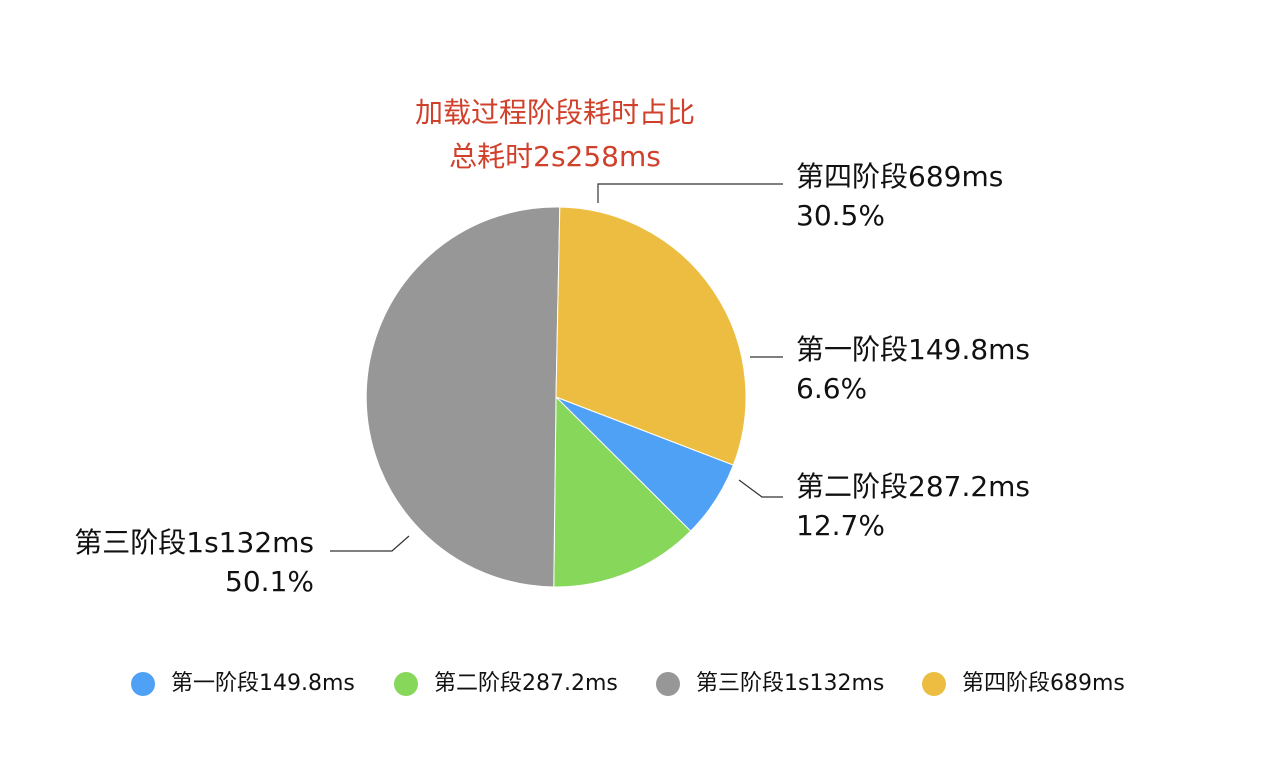 The height and width of the screenshot is (770, 1268). I want to click on slice-percent-stage-2: 12.7%, so click(840, 525).